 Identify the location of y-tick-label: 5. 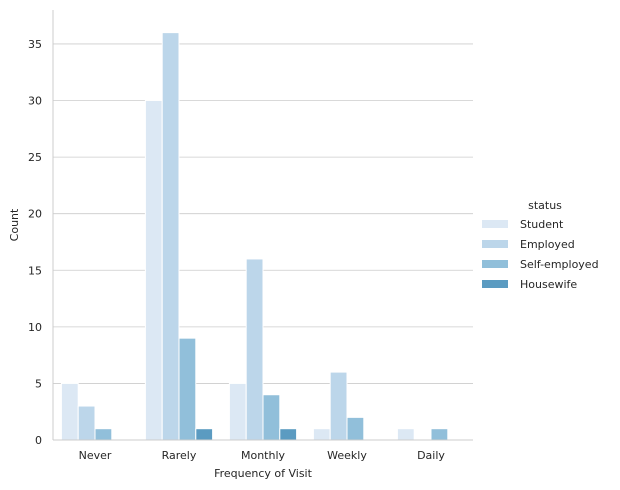
(38, 383).